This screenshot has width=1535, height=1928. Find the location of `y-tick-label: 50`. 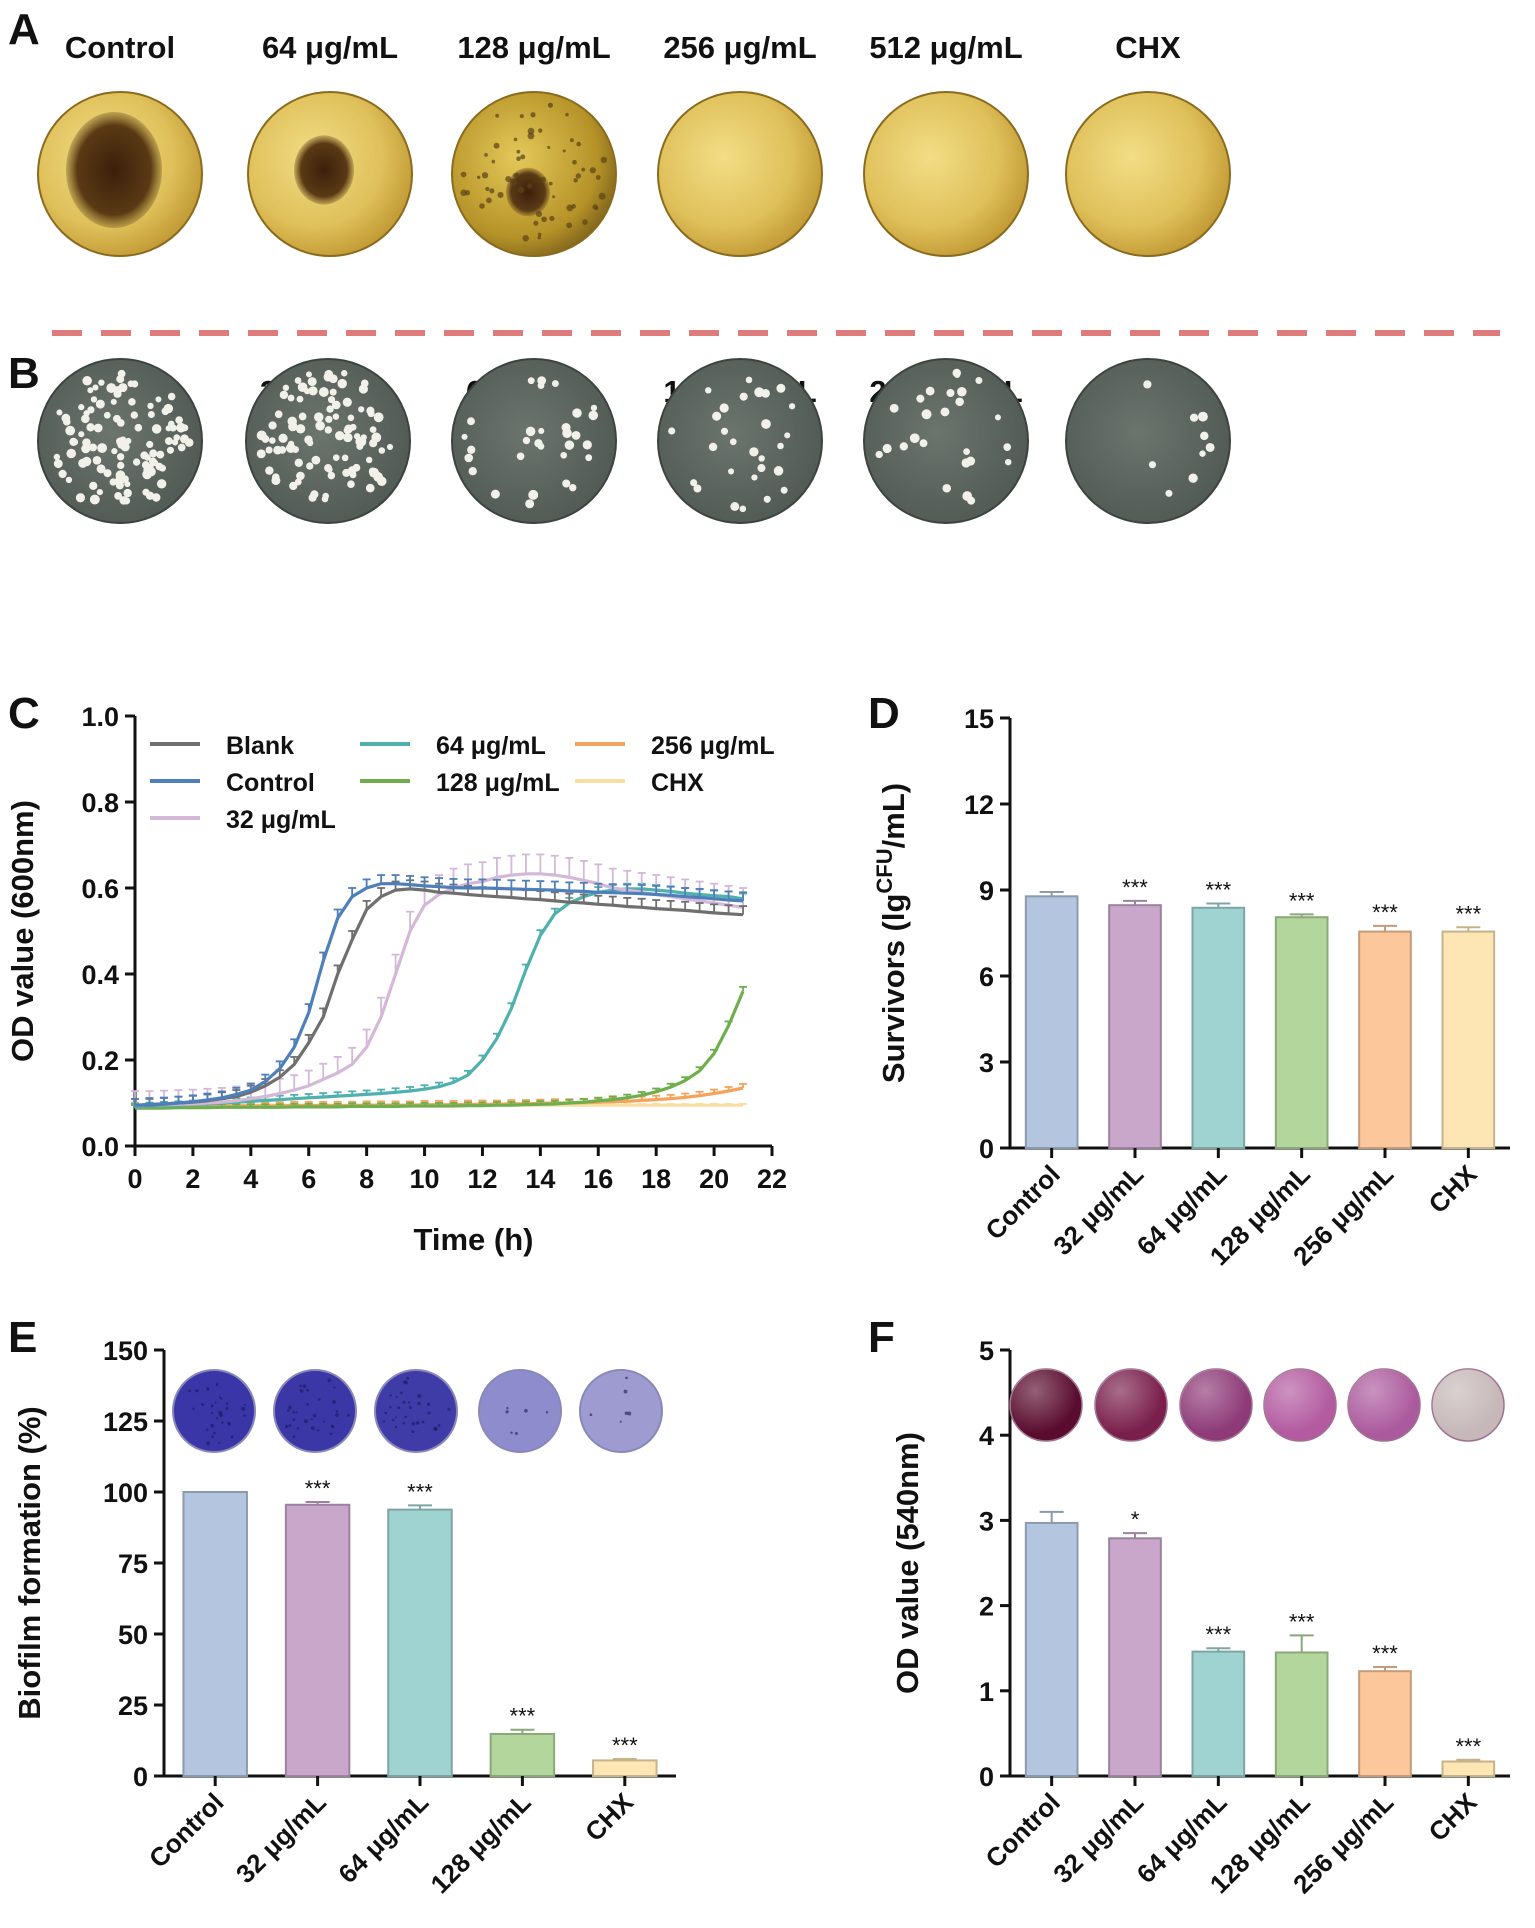

y-tick-label: 50 is located at coordinates (133, 1635).